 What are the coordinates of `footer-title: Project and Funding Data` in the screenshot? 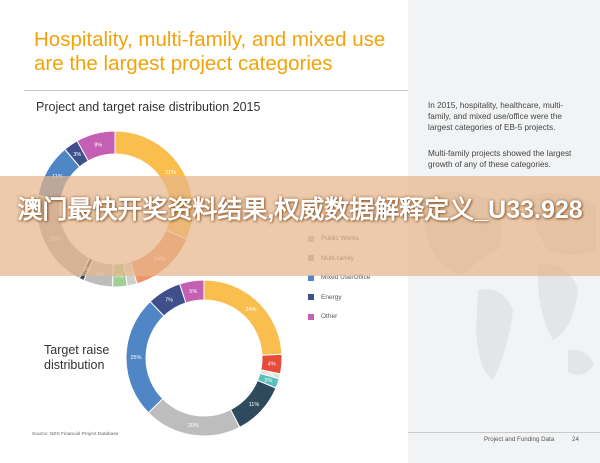 It's located at (519, 439).